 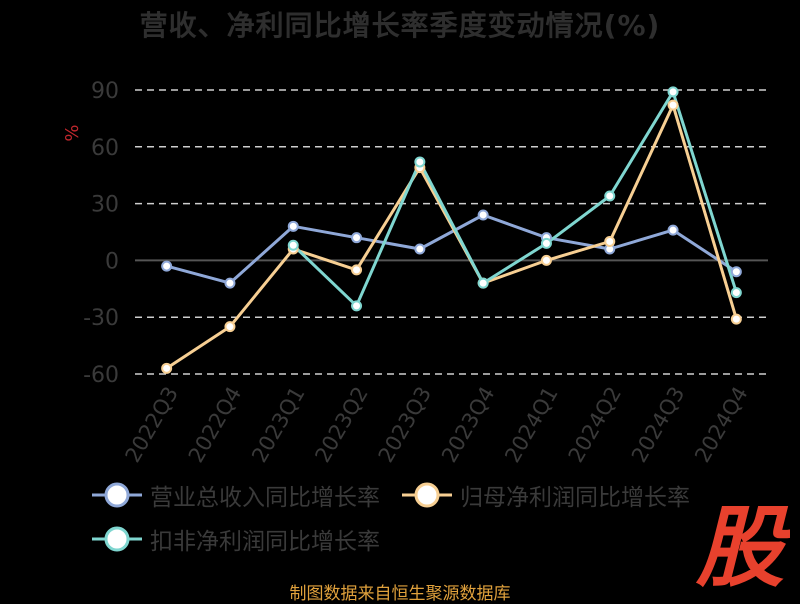 I want to click on legend-row-1: 营业总收入同比增长率 归母净利润同比增长率, so click(x=402, y=495).